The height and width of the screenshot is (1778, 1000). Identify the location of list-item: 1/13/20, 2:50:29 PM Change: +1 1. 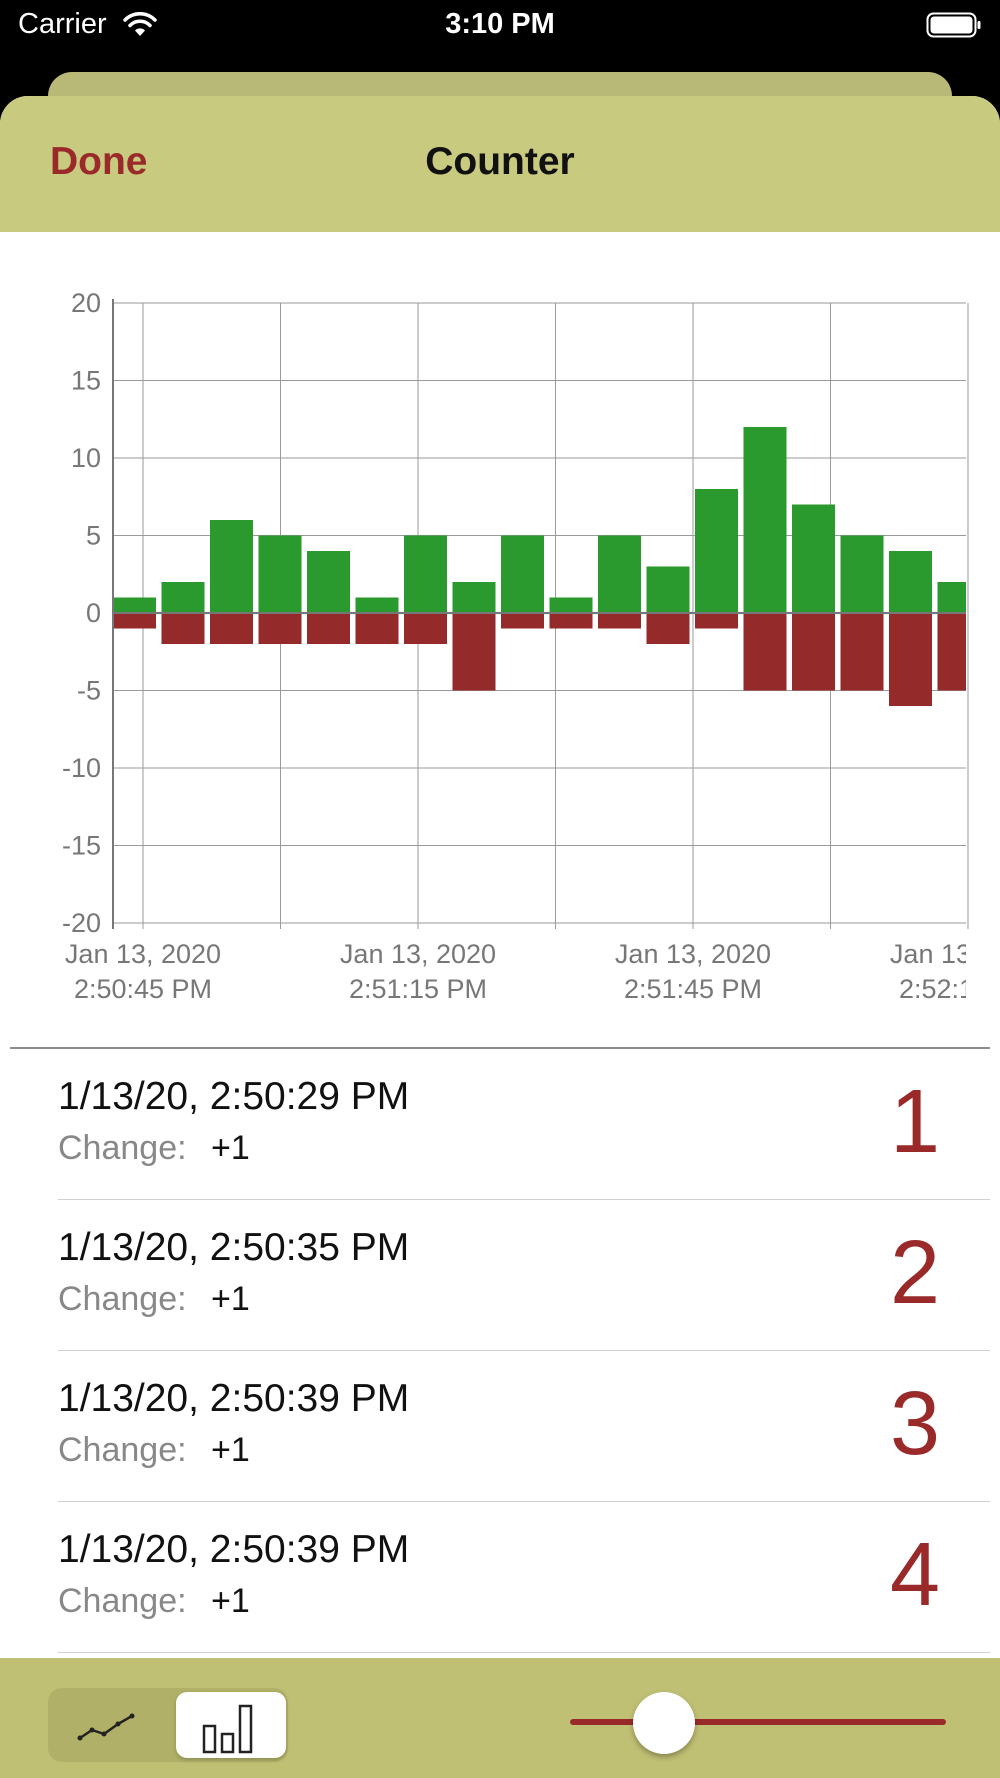
(524, 1124).